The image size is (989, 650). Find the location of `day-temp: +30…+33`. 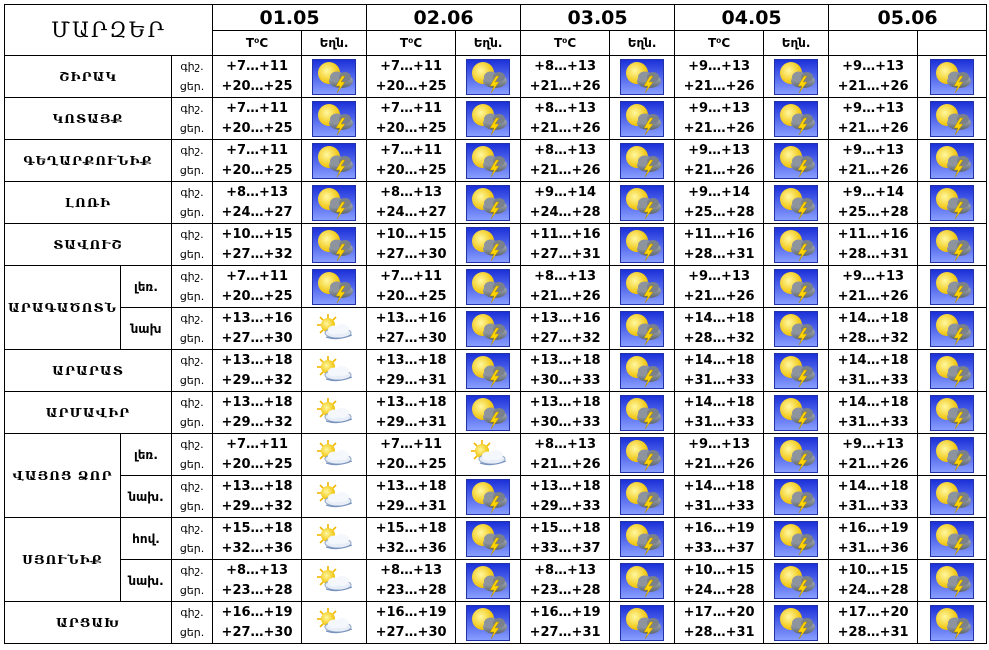

day-temp: +30…+33 is located at coordinates (565, 380).